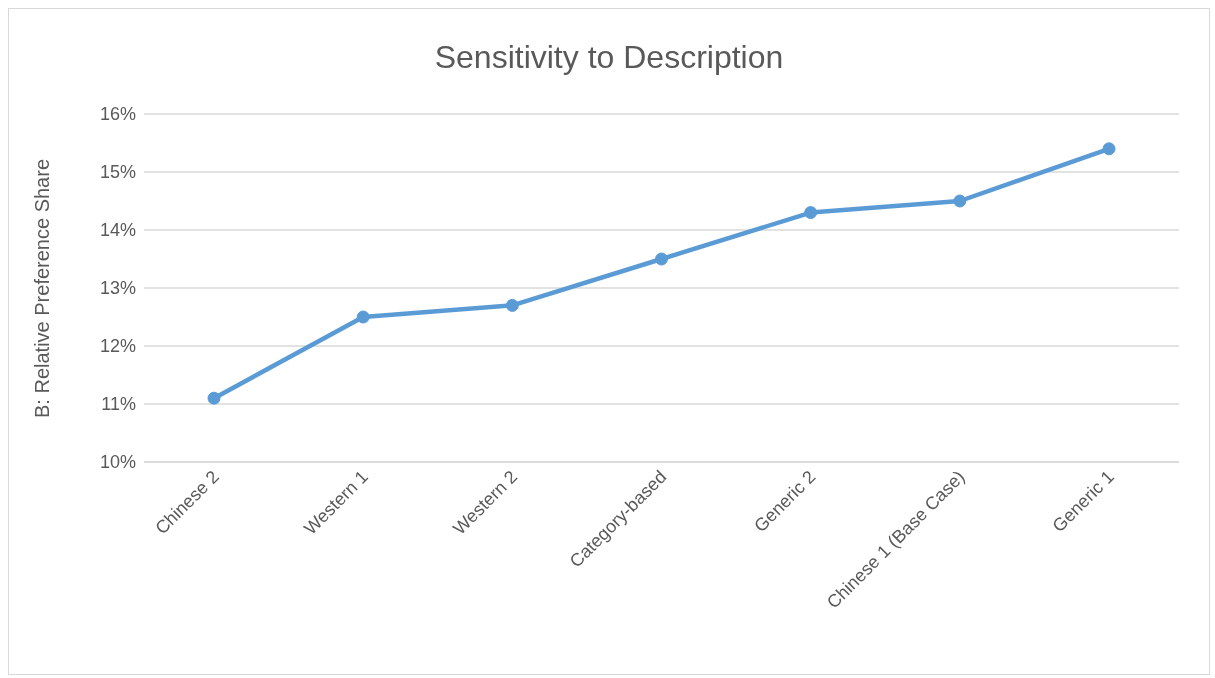  I want to click on y-tick-label: 13%, so click(117, 288).